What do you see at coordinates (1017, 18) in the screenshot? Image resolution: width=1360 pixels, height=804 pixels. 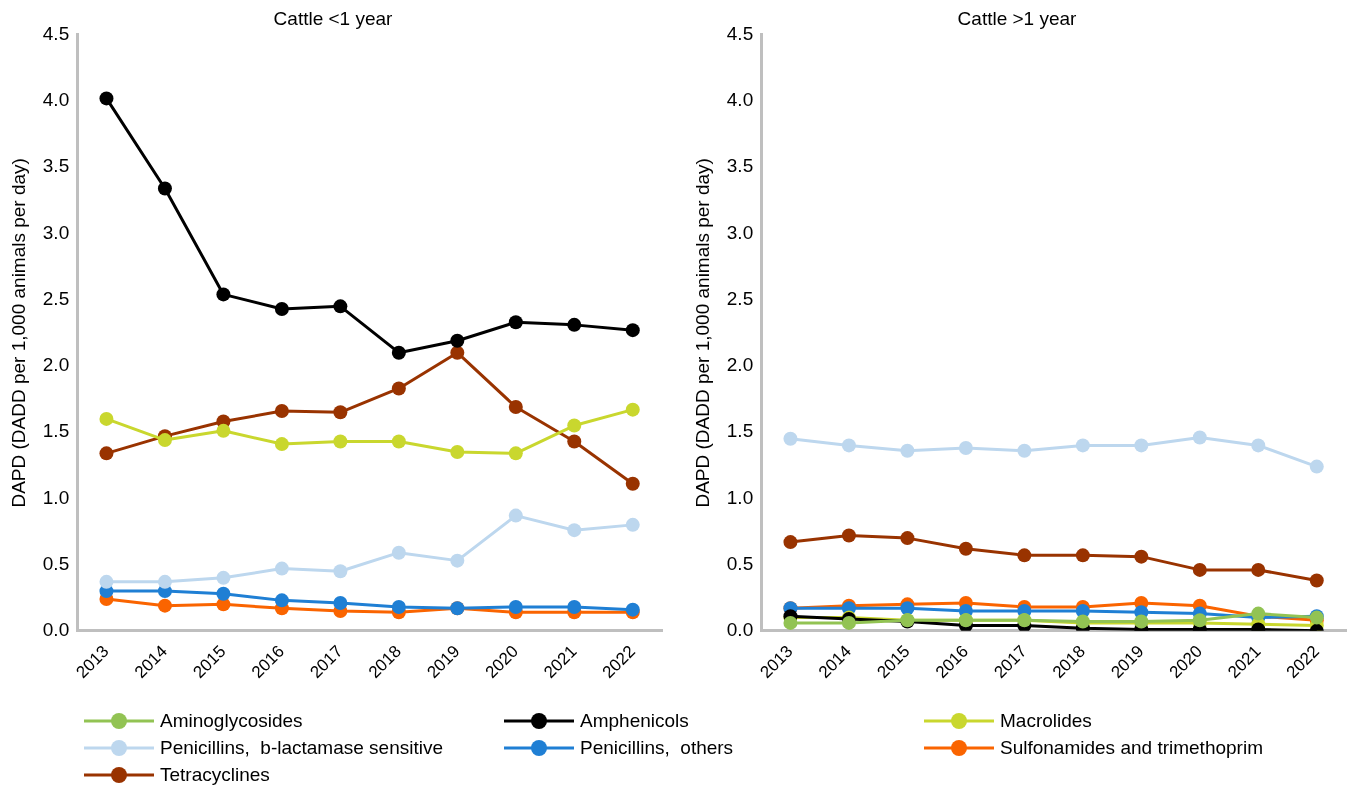 I see `chart-title: Cattle >1 year` at bounding box center [1017, 18].